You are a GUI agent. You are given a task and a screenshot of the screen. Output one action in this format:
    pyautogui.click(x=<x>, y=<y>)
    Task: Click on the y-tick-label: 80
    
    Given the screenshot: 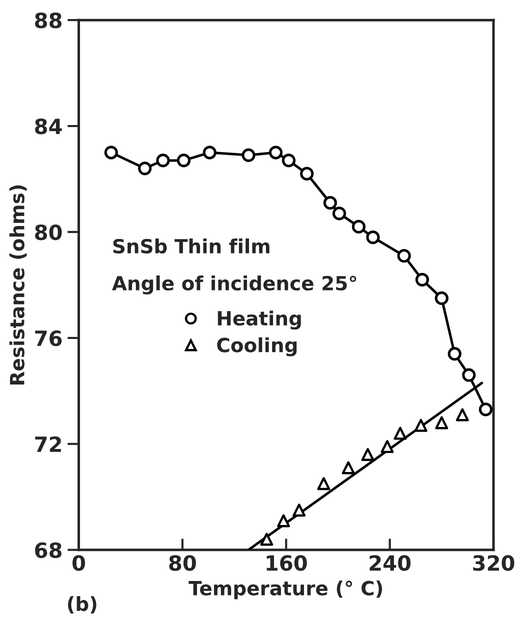 What is the action you would take?
    pyautogui.click(x=48, y=232)
    